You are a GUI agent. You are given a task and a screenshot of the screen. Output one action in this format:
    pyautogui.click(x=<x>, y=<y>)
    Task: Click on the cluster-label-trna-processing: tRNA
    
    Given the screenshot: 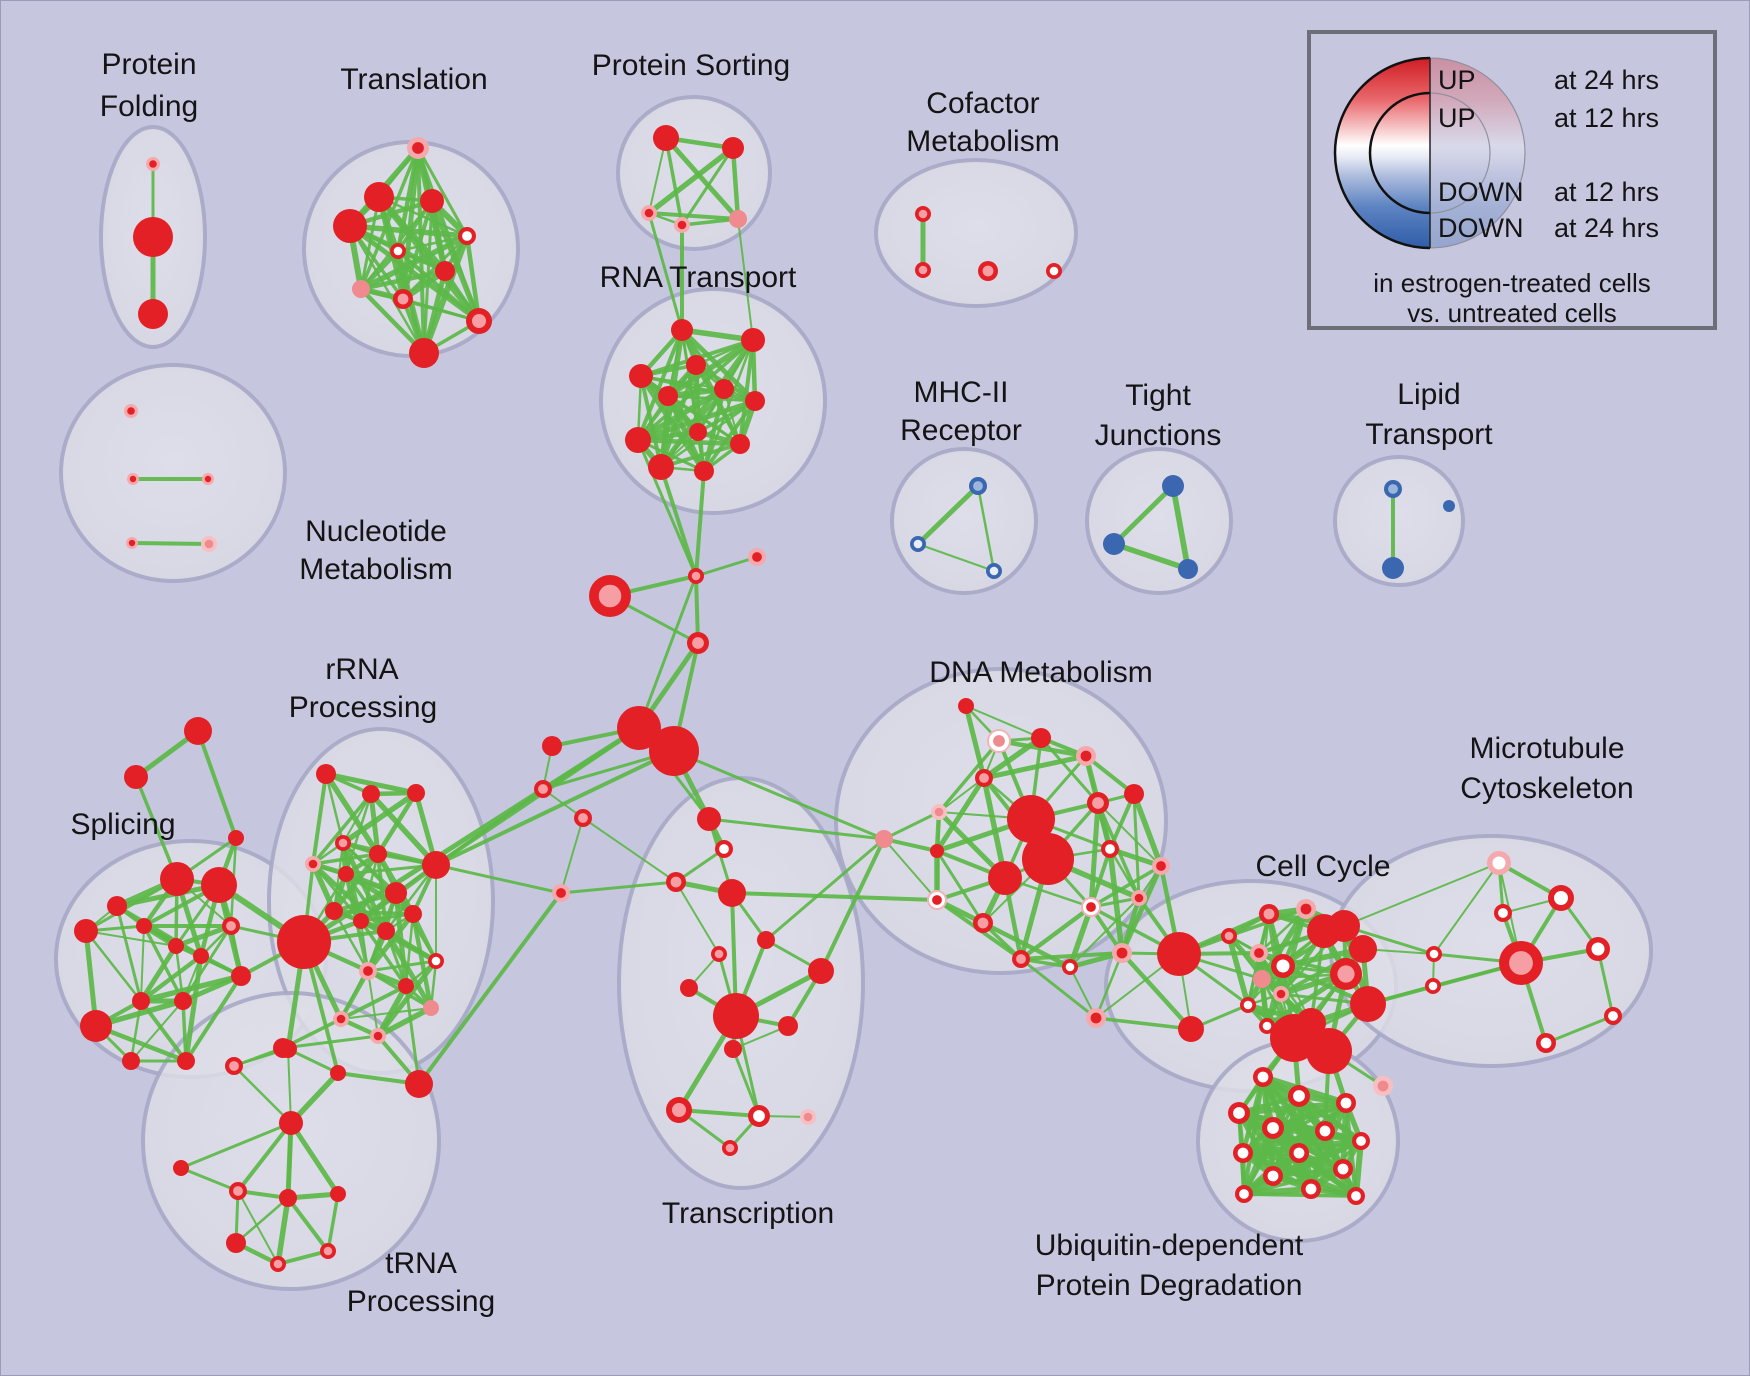 What is the action you would take?
    pyautogui.click(x=421, y=1263)
    